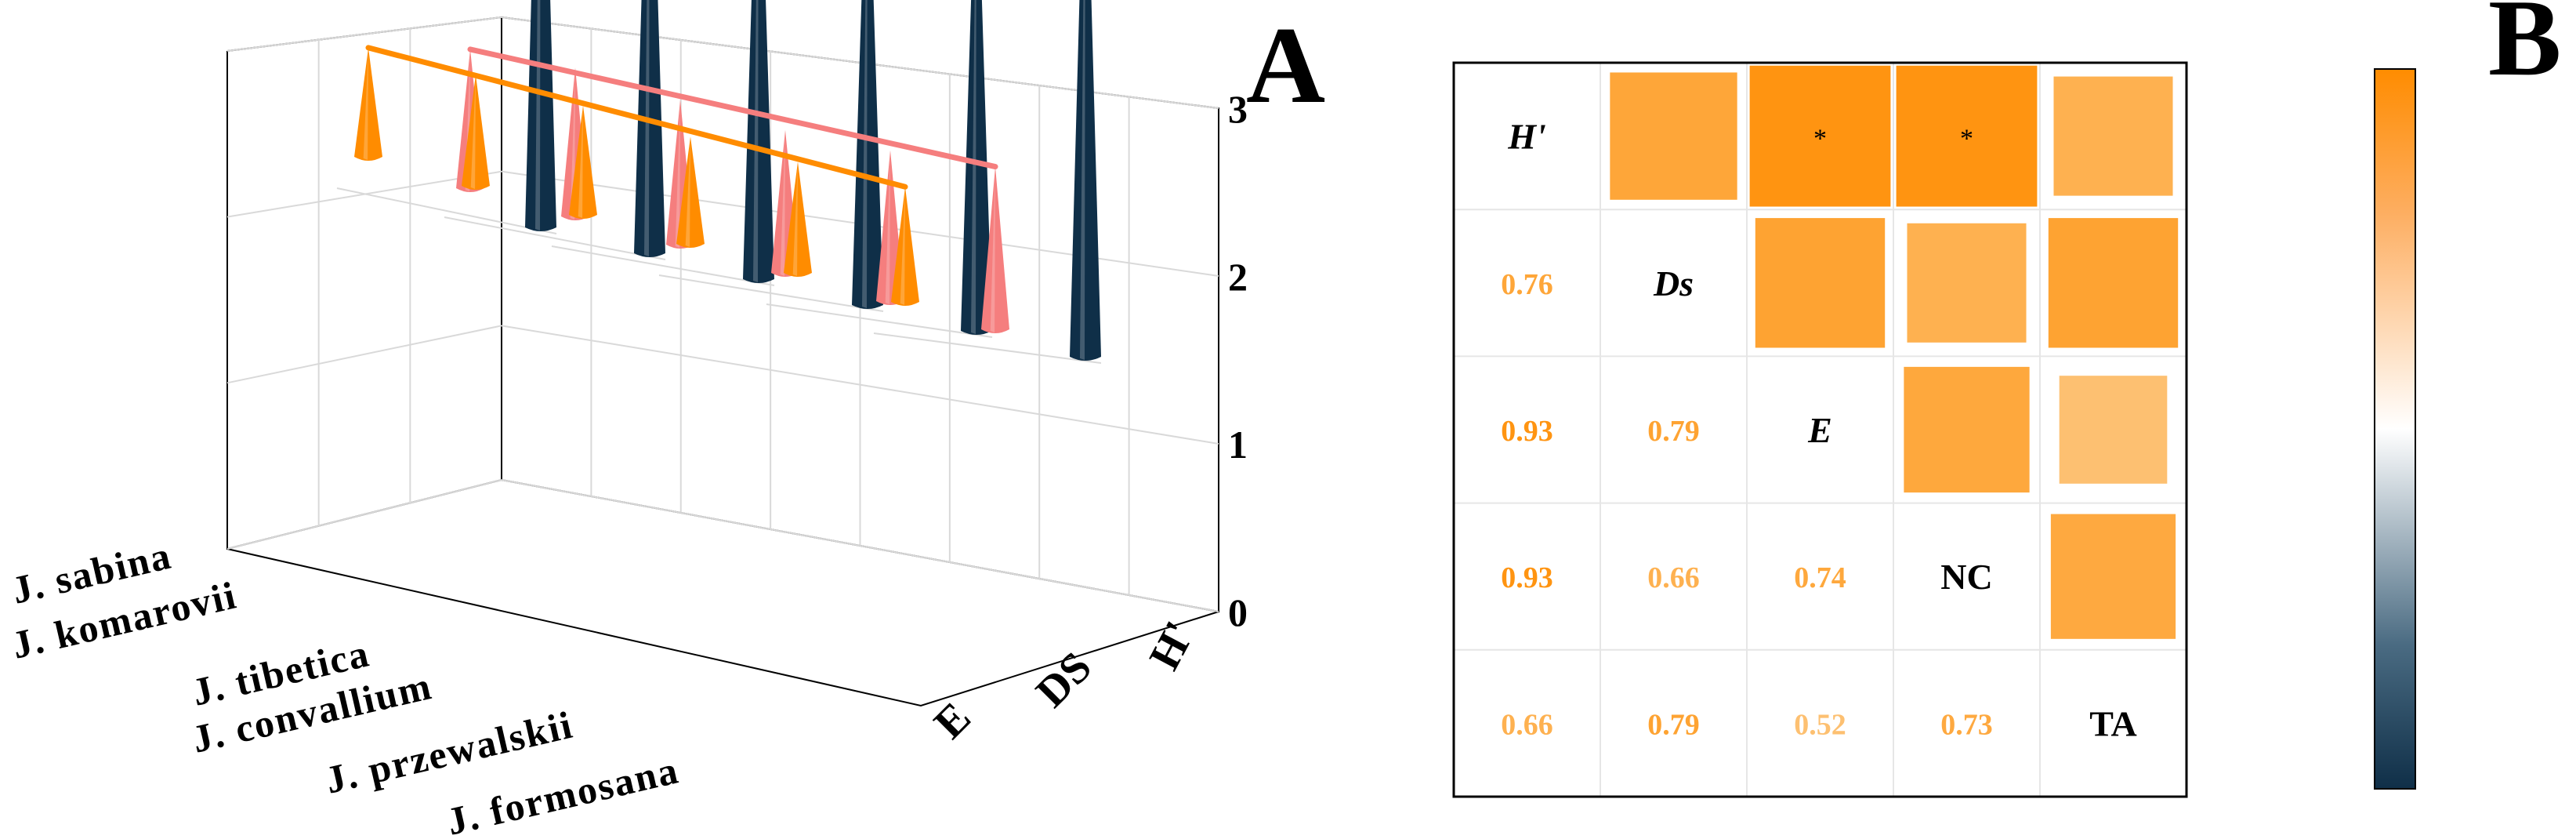  I want to click on cone-e-j-sabina, so click(368, 104).